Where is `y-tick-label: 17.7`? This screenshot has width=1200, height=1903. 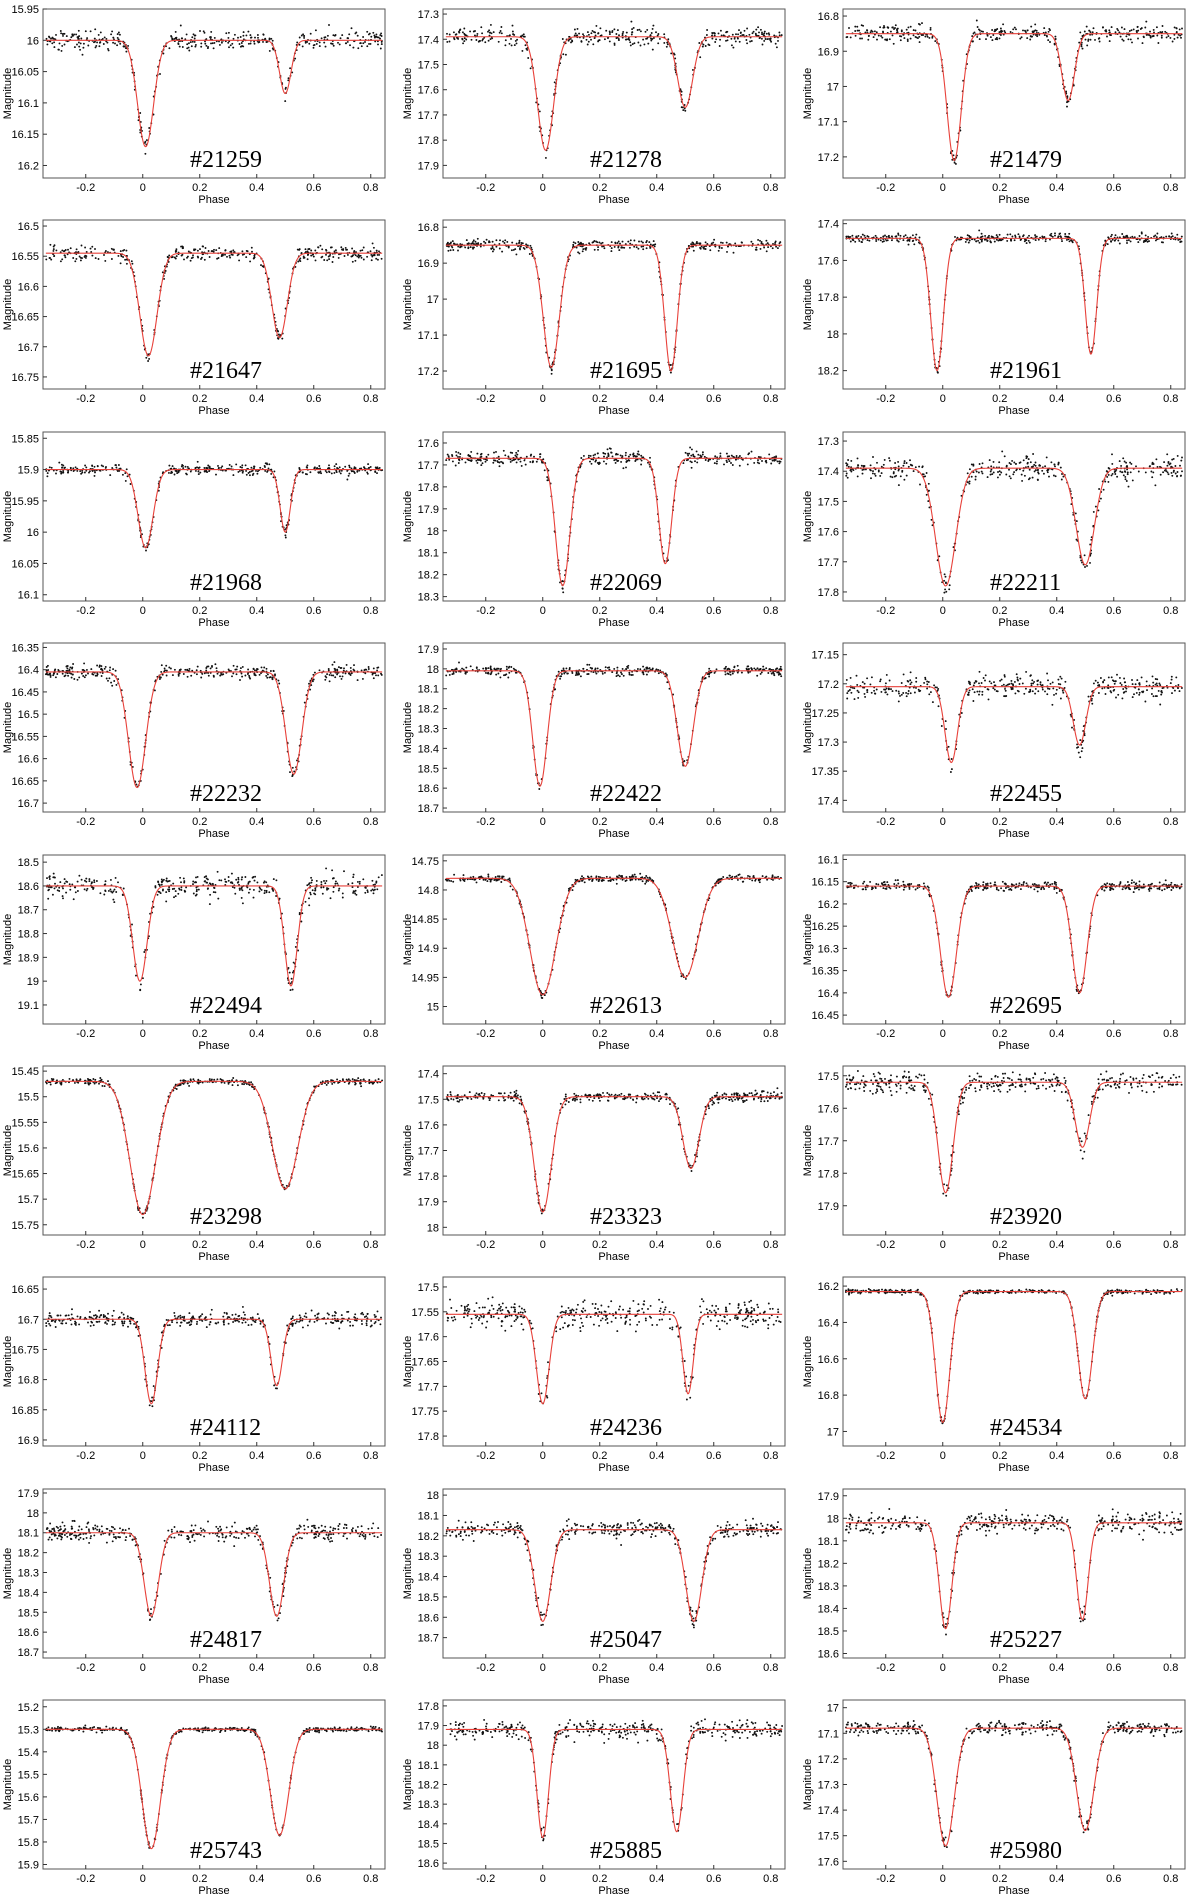 y-tick-label: 17.7 is located at coordinates (428, 466).